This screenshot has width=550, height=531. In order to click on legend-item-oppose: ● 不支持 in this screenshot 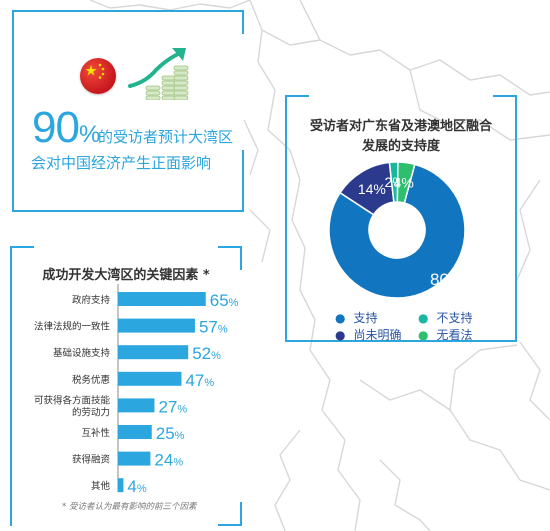, I will do `click(445, 317)`.